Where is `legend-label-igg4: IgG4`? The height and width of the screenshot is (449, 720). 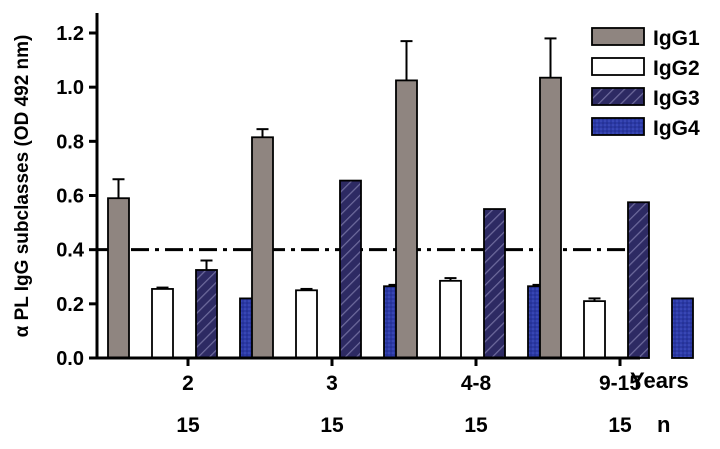 legend-label-igg4: IgG4 is located at coordinates (676, 128).